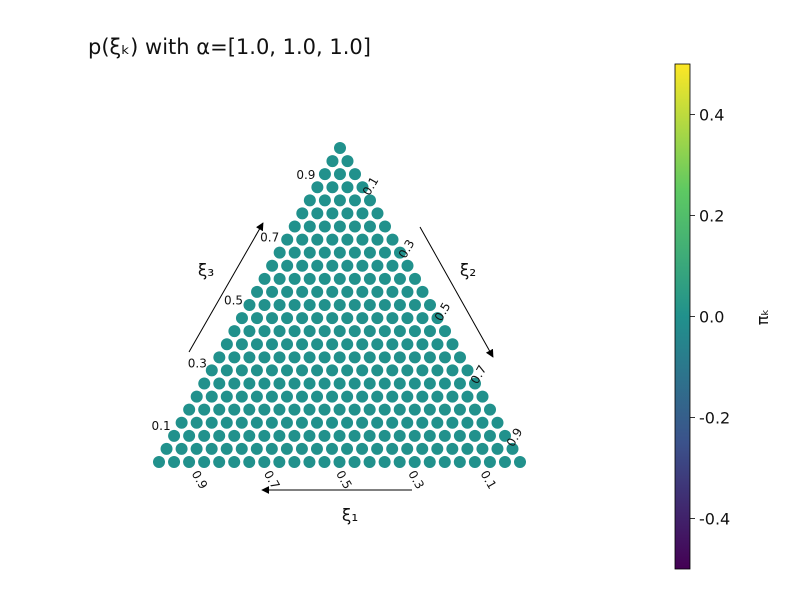 This screenshot has width=800, height=600. I want to click on xi3-axis: ξ₃ 0.1 0.3 0.5 0.7 0.9, so click(234, 300).